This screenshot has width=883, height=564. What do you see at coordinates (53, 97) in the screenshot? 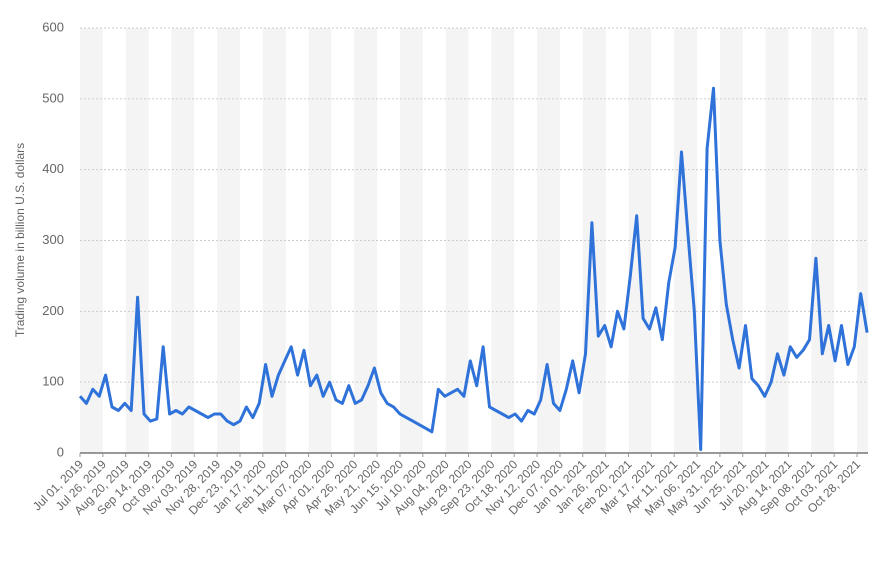
I see `y-tick-label: 500` at bounding box center [53, 97].